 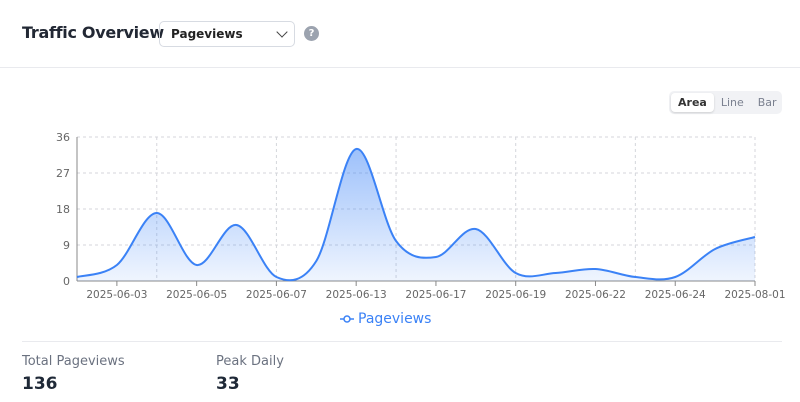 What do you see at coordinates (675, 295) in the screenshot?
I see `x-tick-label: 2025-06-24` at bounding box center [675, 295].